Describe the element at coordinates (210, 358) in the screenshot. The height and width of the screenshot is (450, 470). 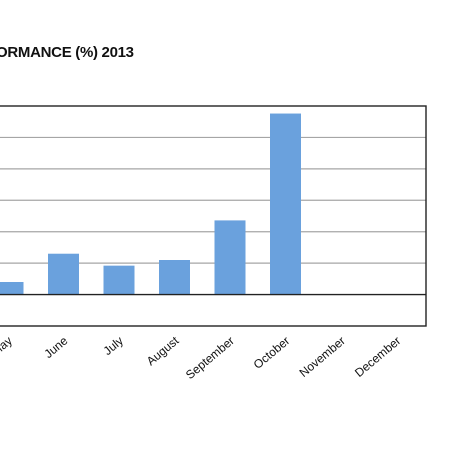
I see `category-label-september: September` at that location.